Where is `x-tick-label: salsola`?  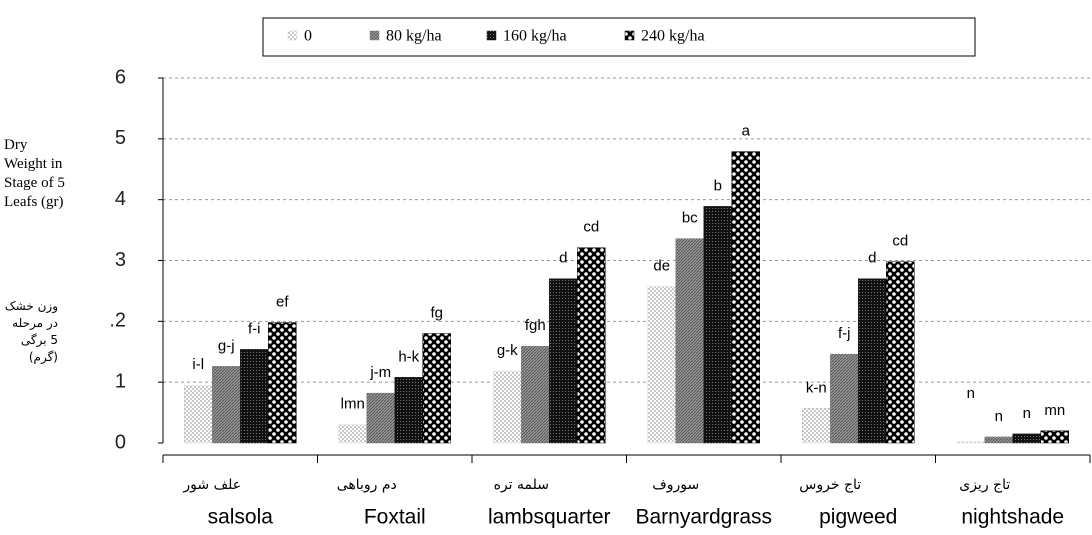 x-tick-label: salsola is located at coordinates (241, 517).